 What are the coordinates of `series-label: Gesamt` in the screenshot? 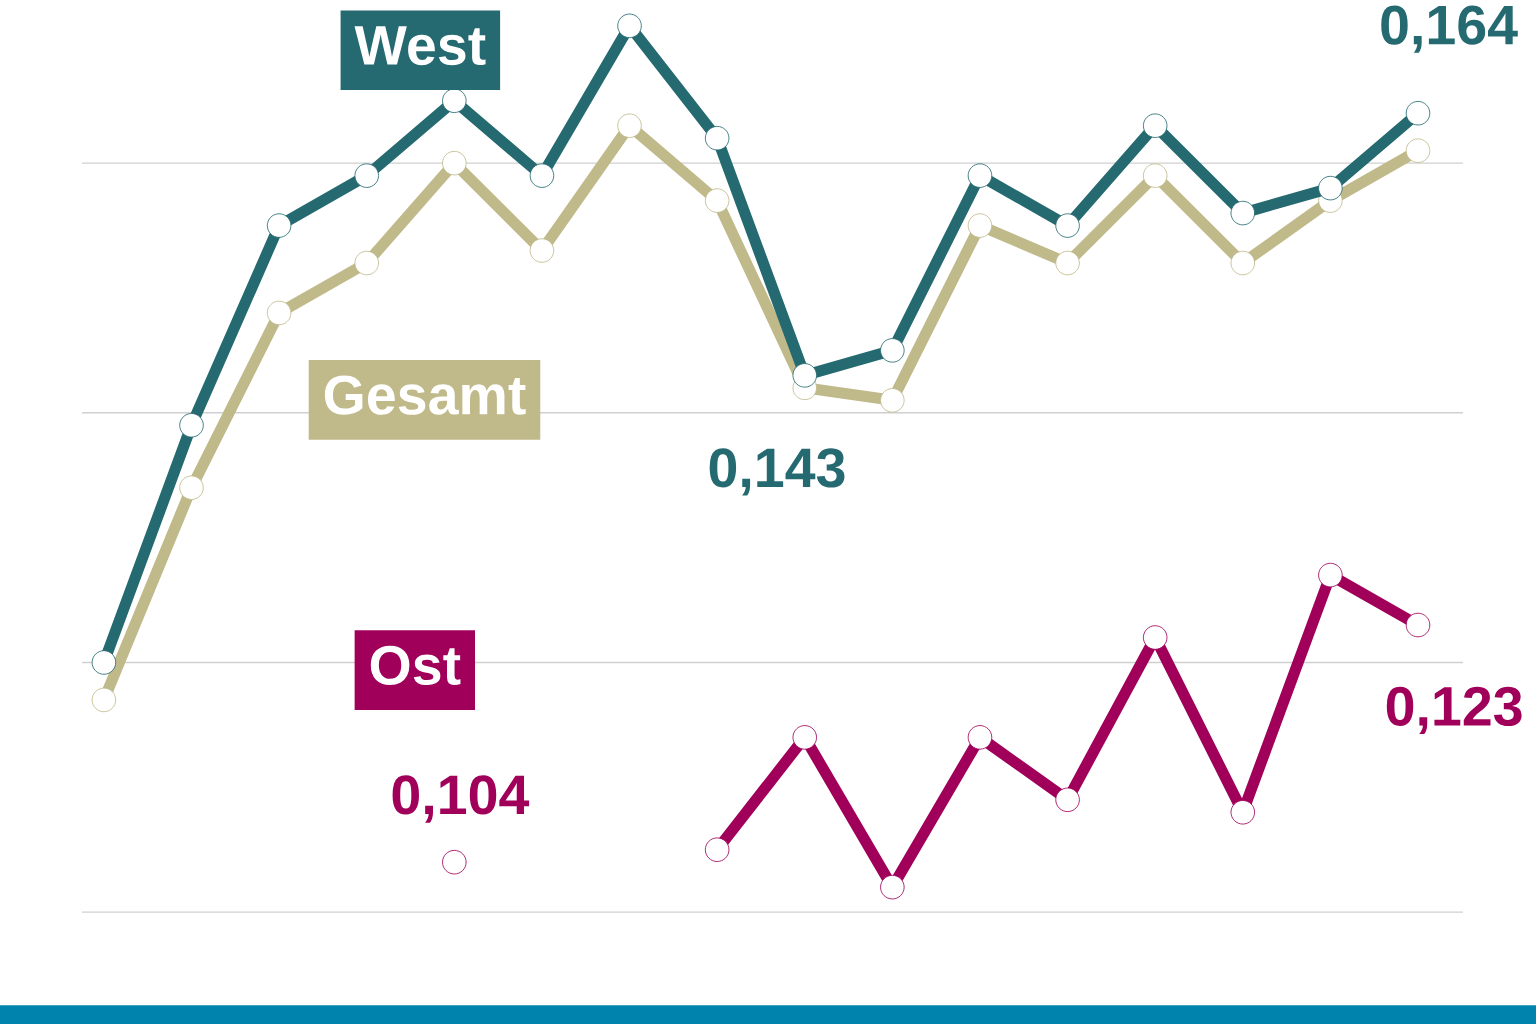 It's located at (425, 395).